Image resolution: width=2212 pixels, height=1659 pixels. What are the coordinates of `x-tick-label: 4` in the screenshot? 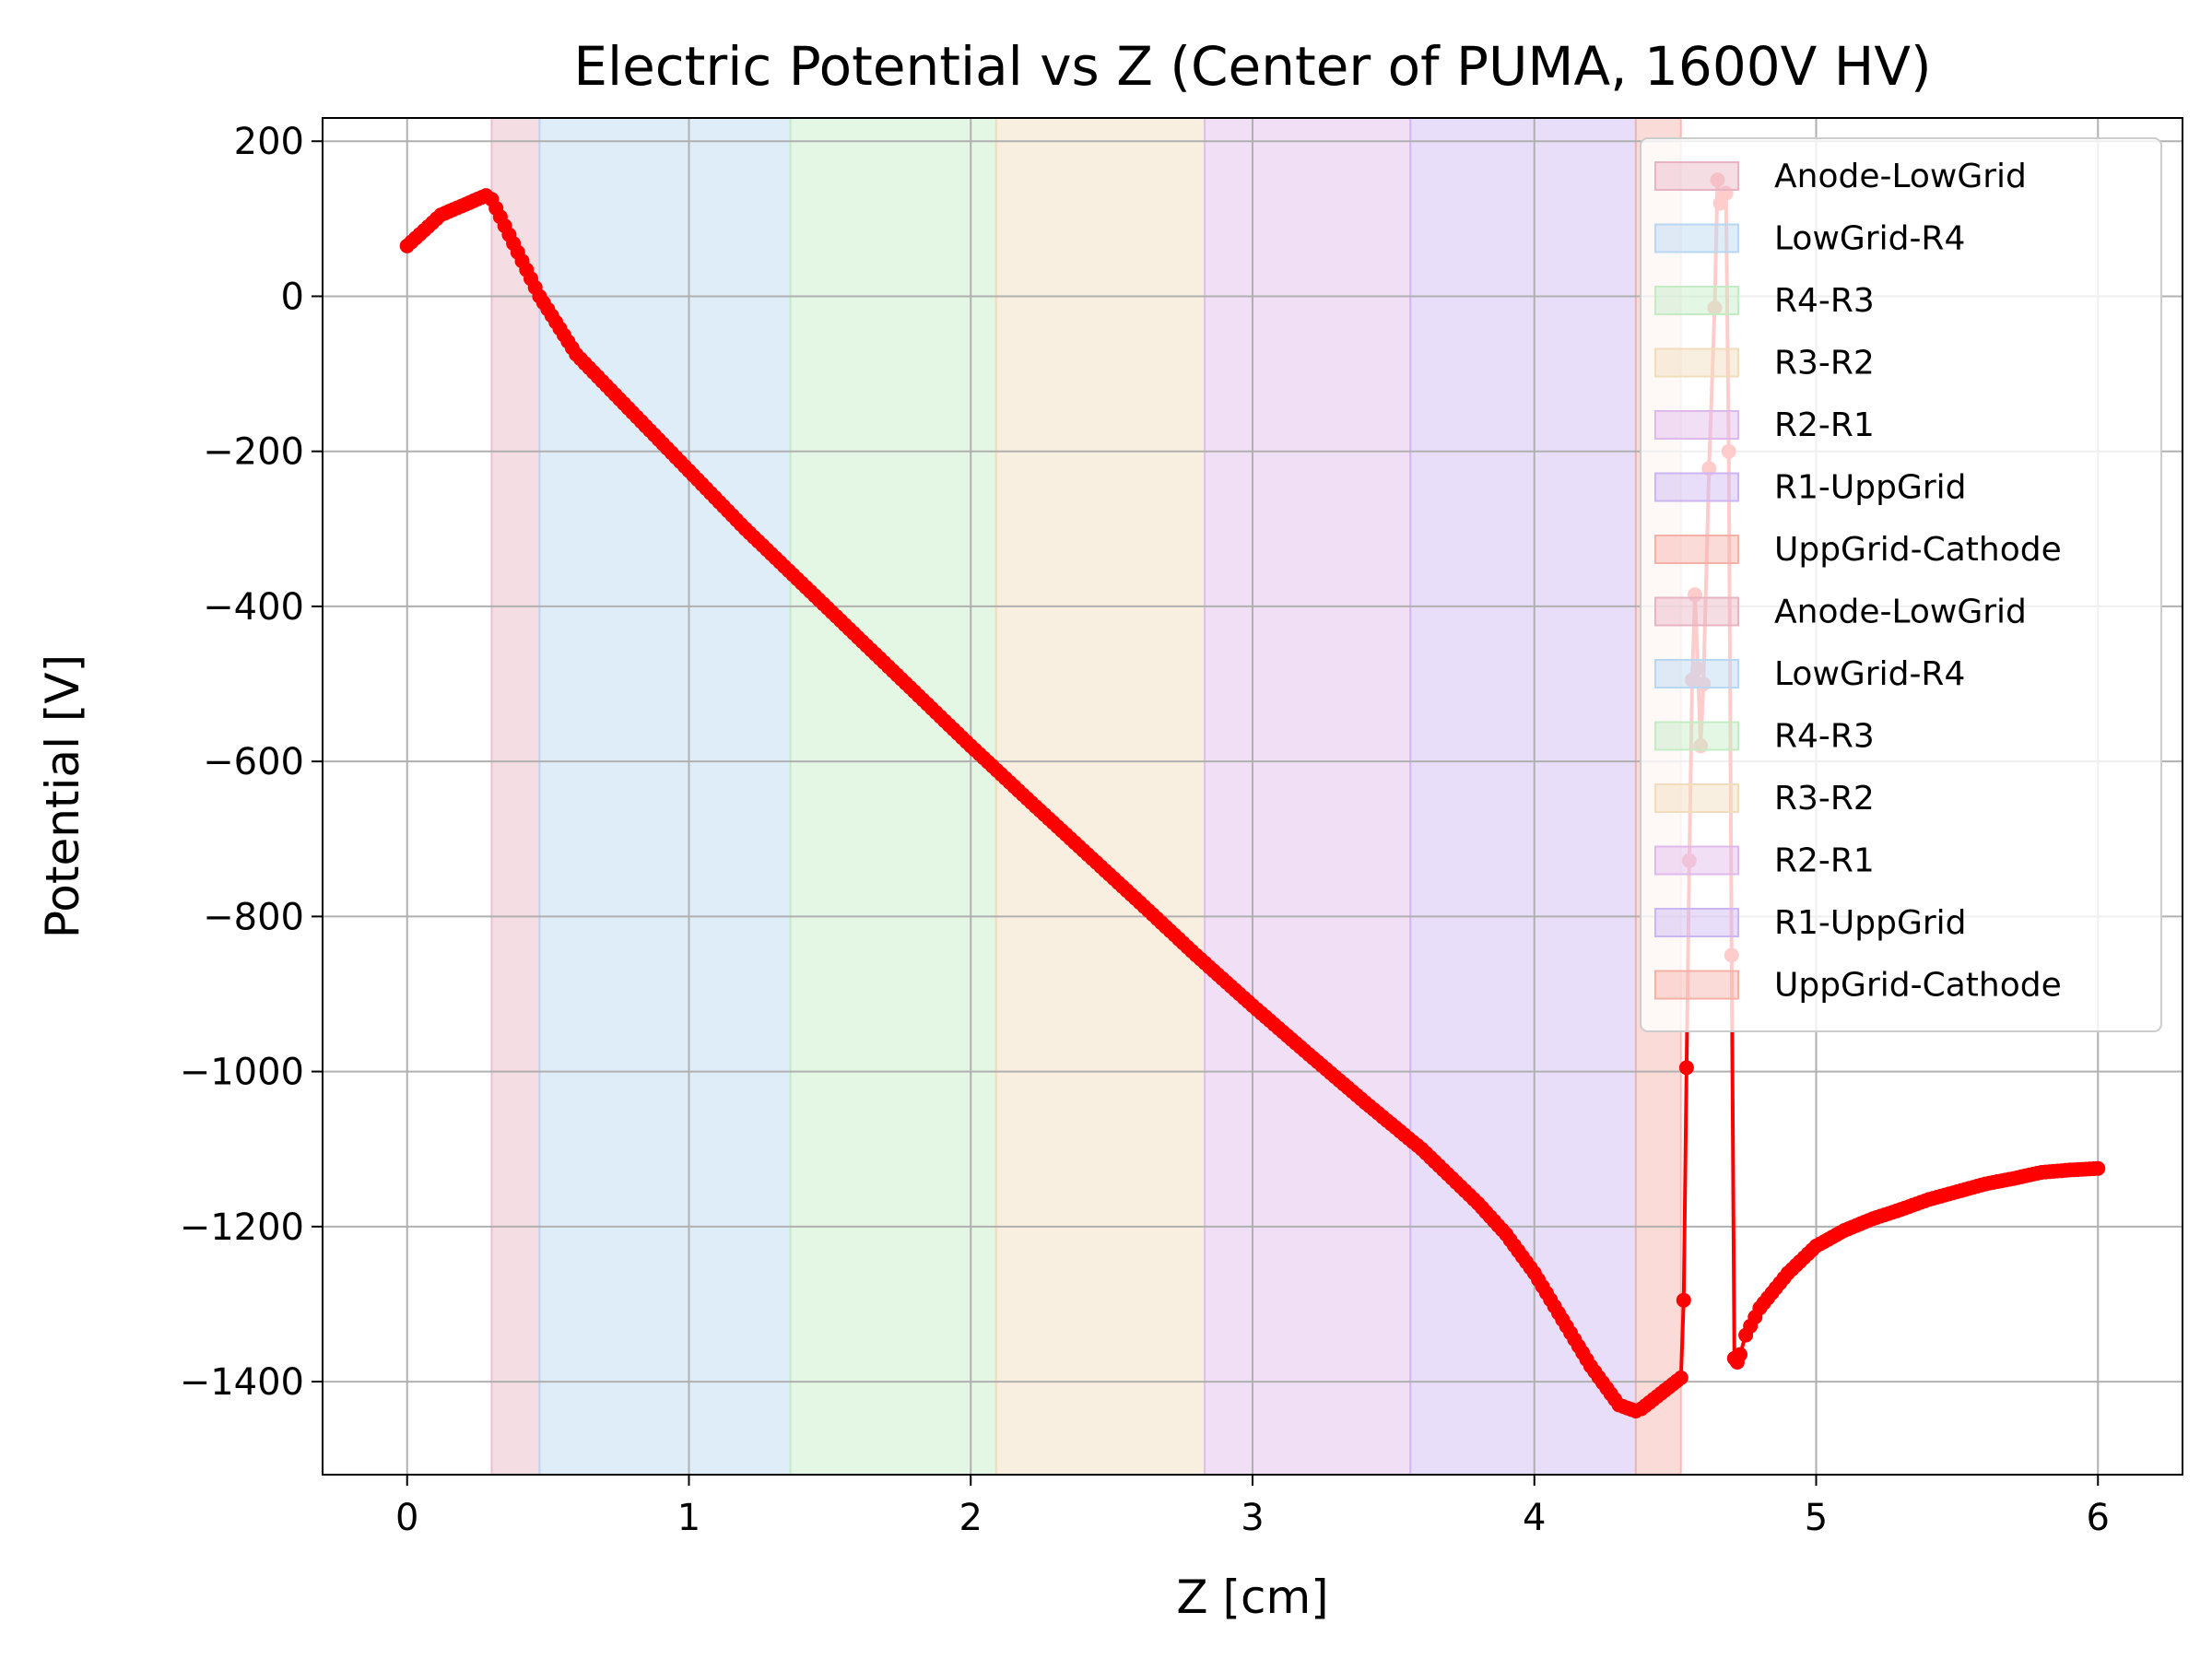 It's located at (1534, 1518).